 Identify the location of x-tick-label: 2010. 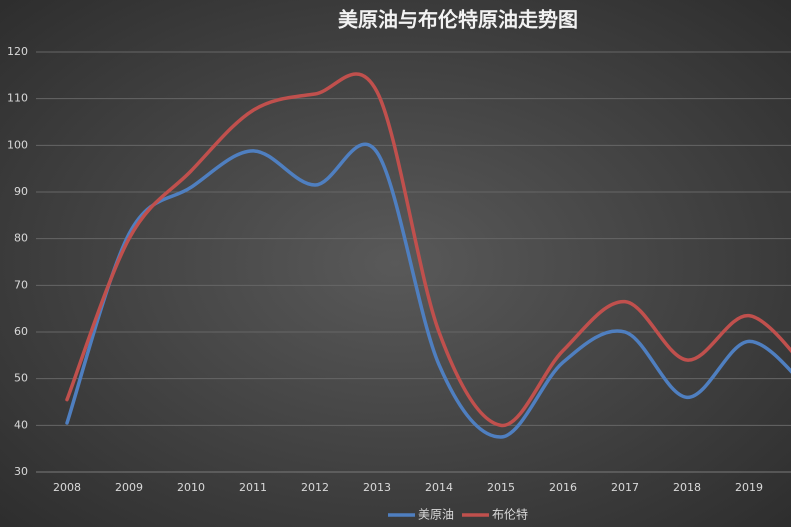
(191, 487).